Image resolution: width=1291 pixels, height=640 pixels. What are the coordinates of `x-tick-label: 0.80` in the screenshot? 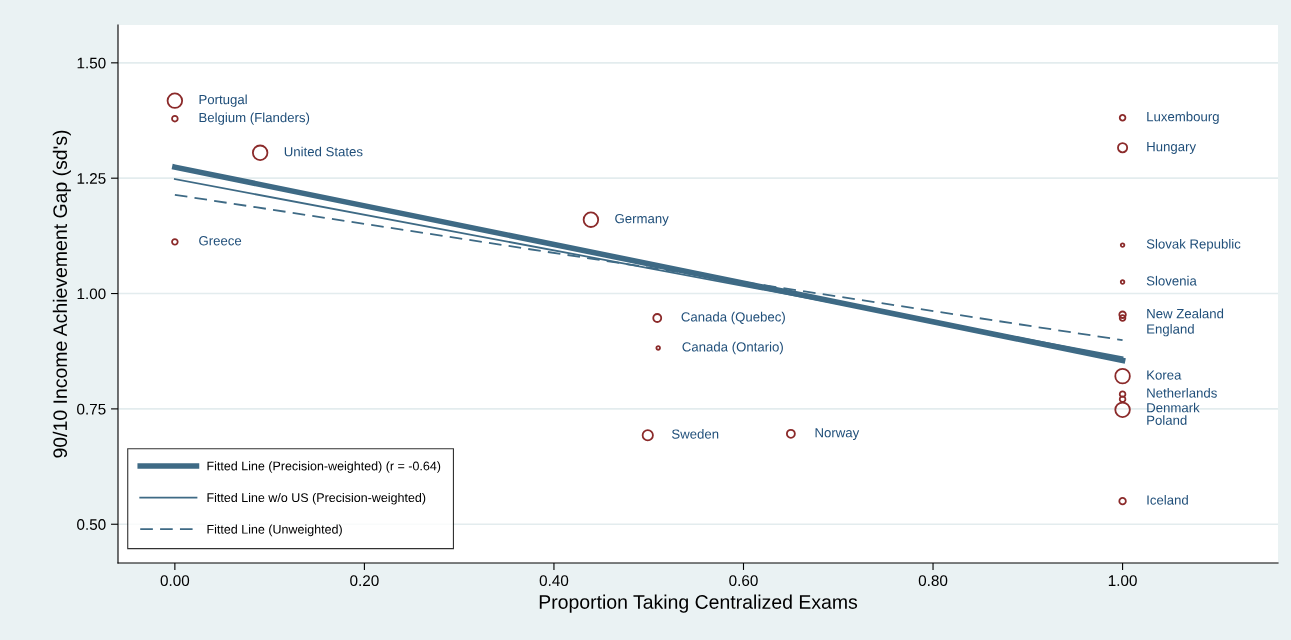 It's located at (933, 581).